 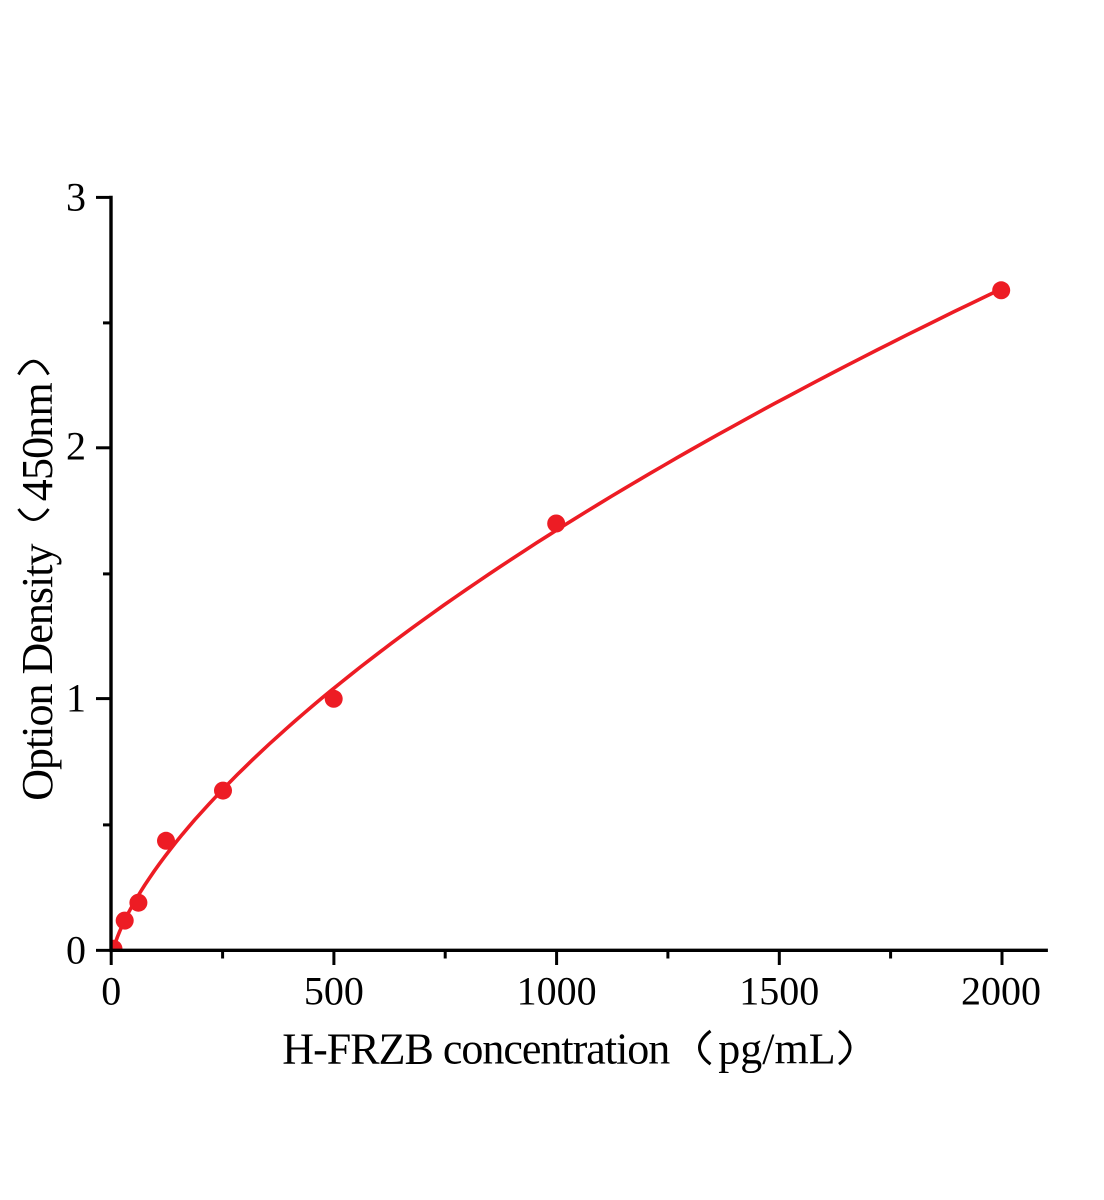 What do you see at coordinates (776, 1049) in the screenshot?
I see `svg-text: pg/mL` at bounding box center [776, 1049].